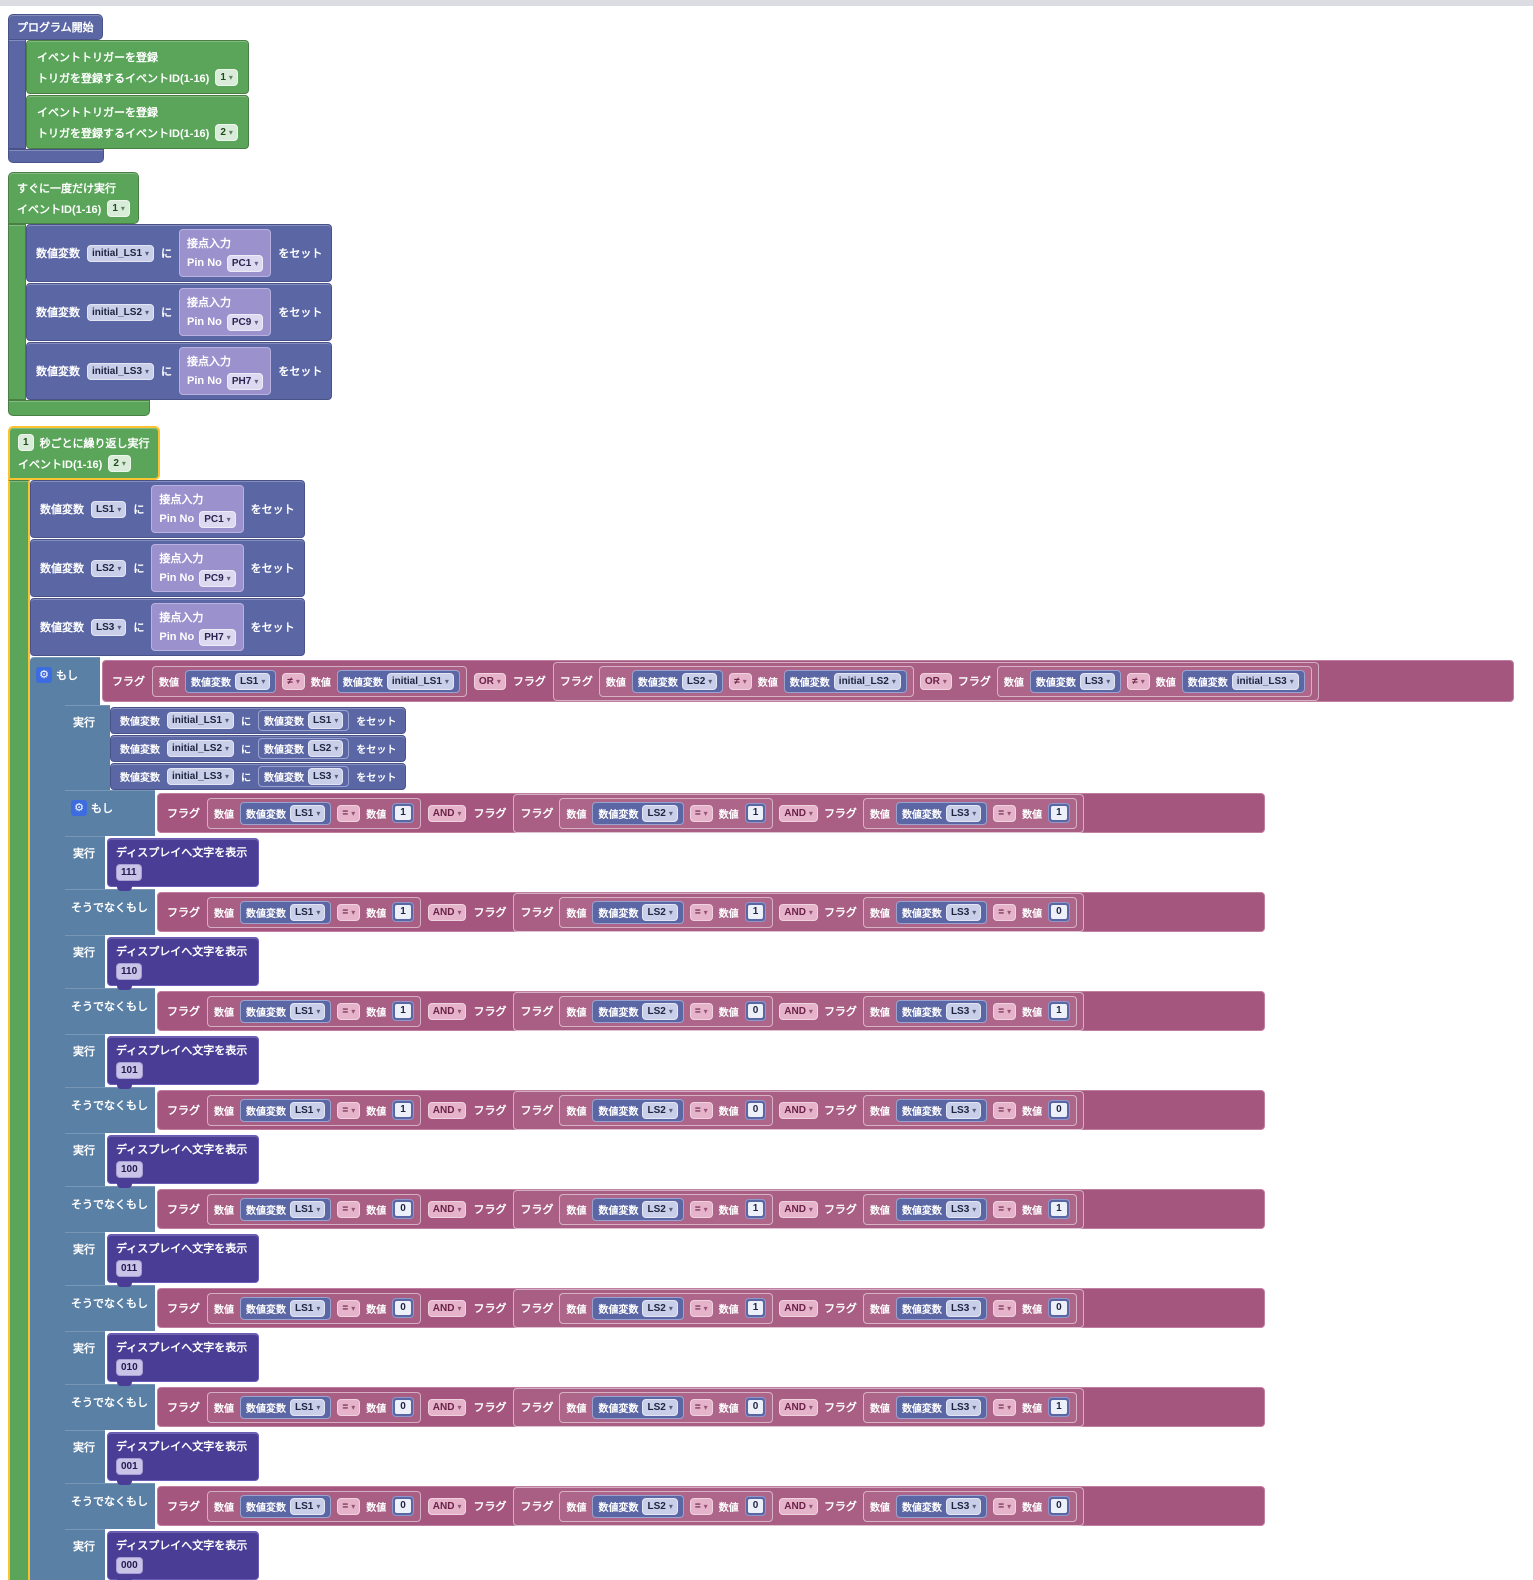 The height and width of the screenshot is (1580, 1533). What do you see at coordinates (398, 681) in the screenshot?
I see `numvar-block: 数値変数 initial_LS1` at bounding box center [398, 681].